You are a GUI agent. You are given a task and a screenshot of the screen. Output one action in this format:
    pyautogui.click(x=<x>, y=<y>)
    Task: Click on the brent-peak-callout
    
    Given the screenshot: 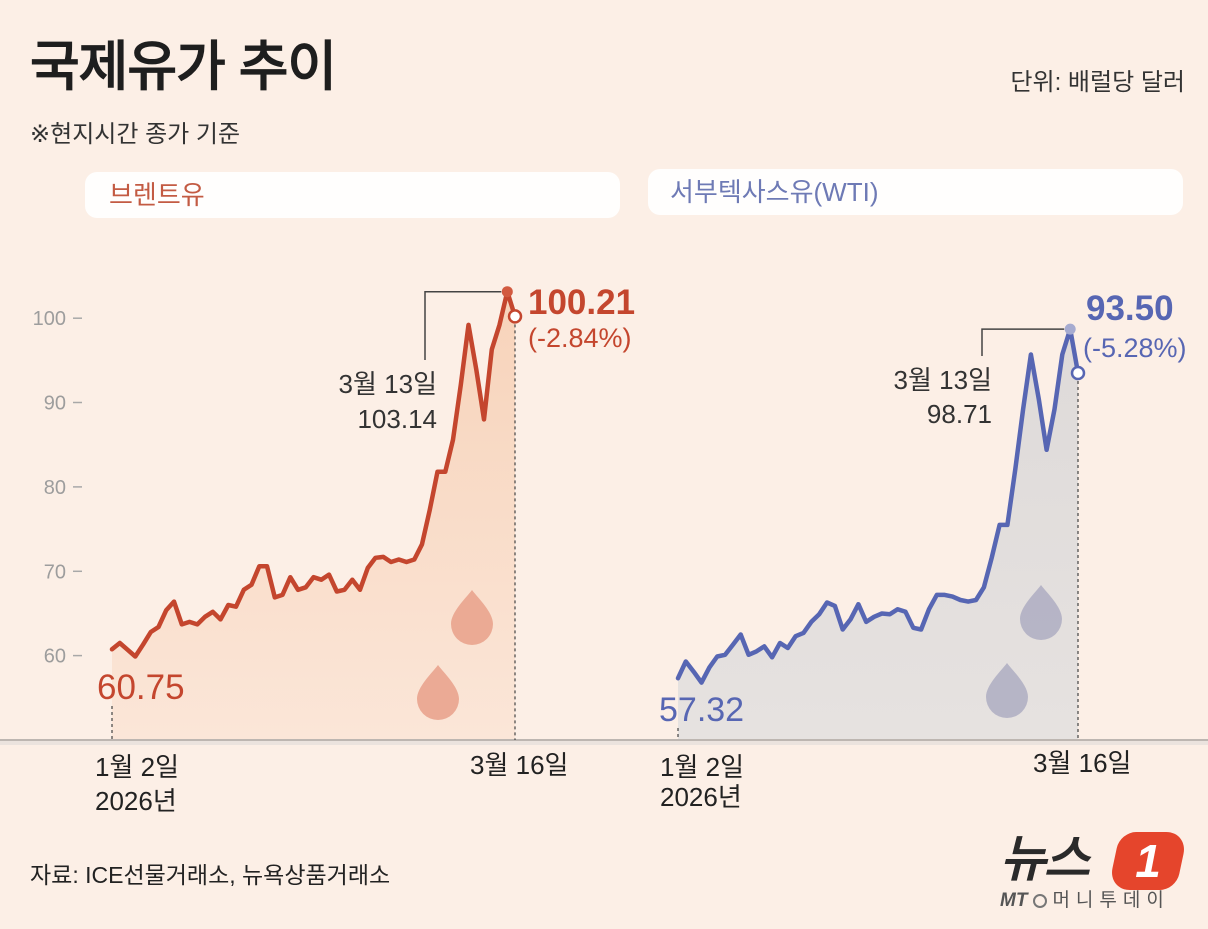 What is the action you would take?
    pyautogui.click(x=463, y=325)
    